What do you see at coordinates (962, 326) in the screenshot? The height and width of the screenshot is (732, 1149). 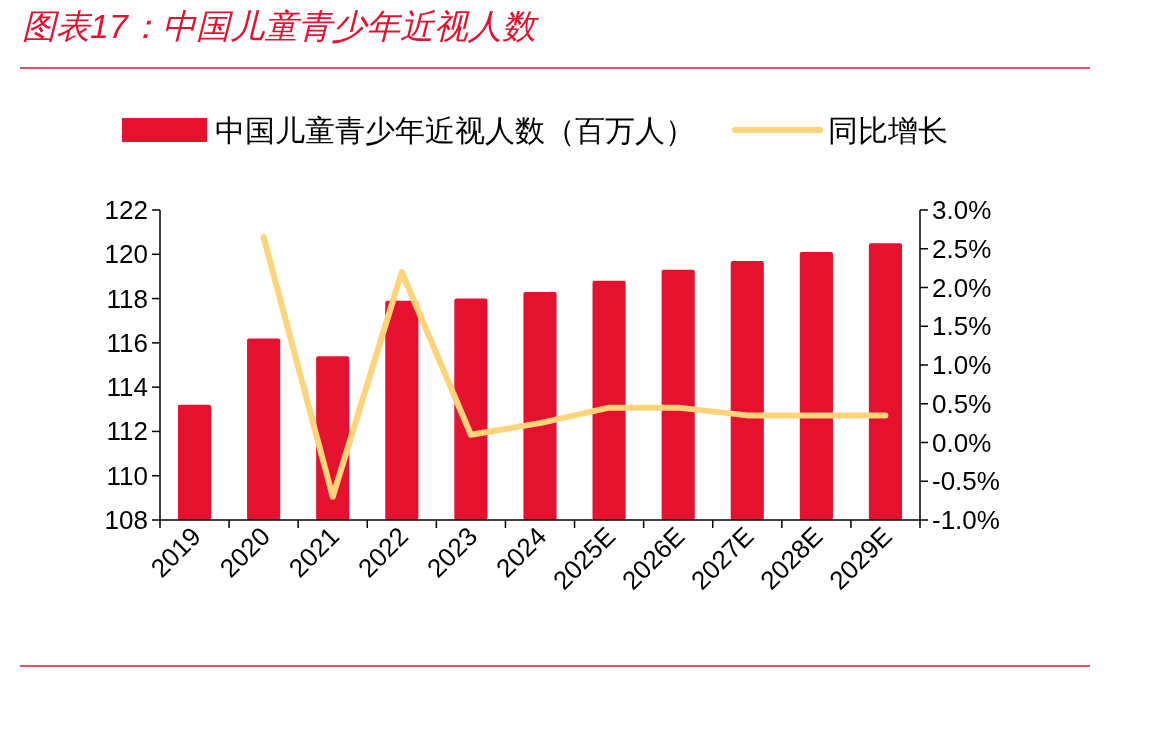 I see `y2-tick-label: 1.5%` at bounding box center [962, 326].